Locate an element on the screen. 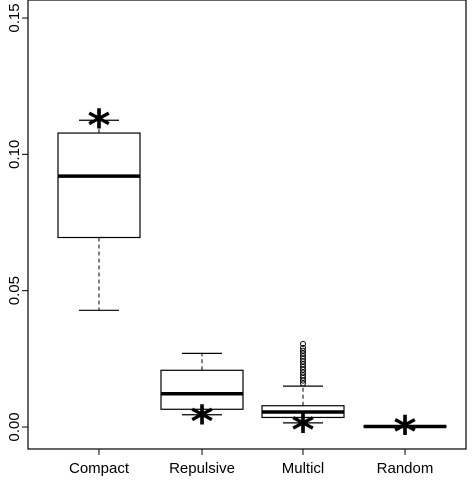  box-random: * is located at coordinates (405, 432).